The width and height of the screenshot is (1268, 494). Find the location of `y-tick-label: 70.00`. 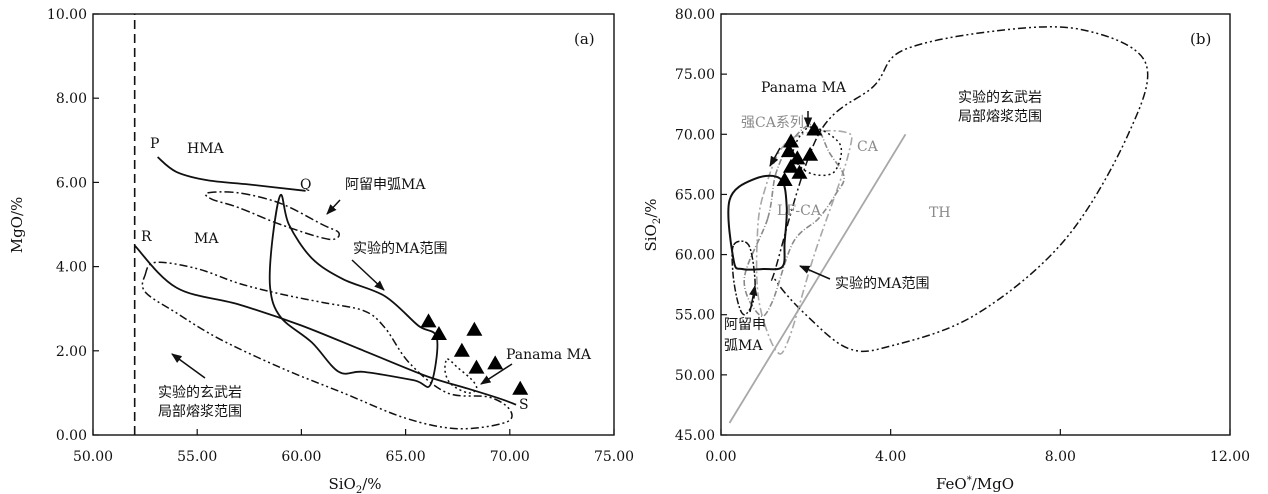

y-tick-label: 70.00 is located at coordinates (695, 135).